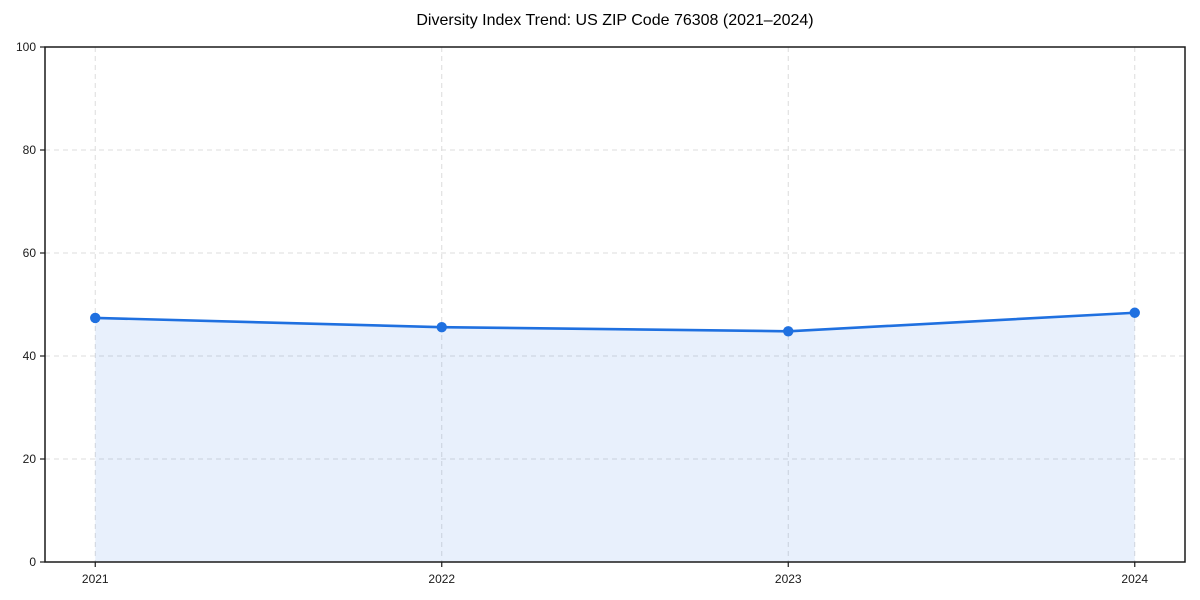 Image resolution: width=1200 pixels, height=600 pixels. What do you see at coordinates (95, 579) in the screenshot?
I see `x-tick-label-2021: 2021` at bounding box center [95, 579].